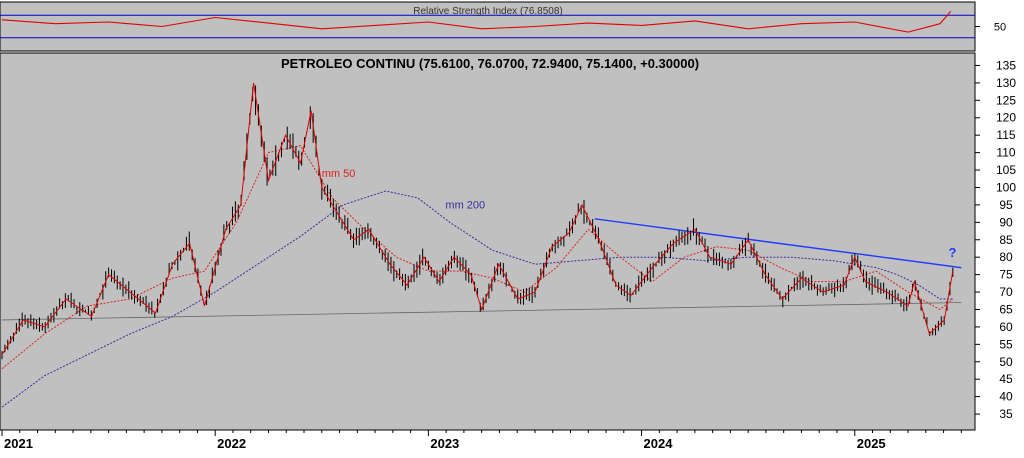 The image size is (1024, 458). What do you see at coordinates (465, 205) in the screenshot?
I see `annotation-mm200: mm 200` at bounding box center [465, 205].